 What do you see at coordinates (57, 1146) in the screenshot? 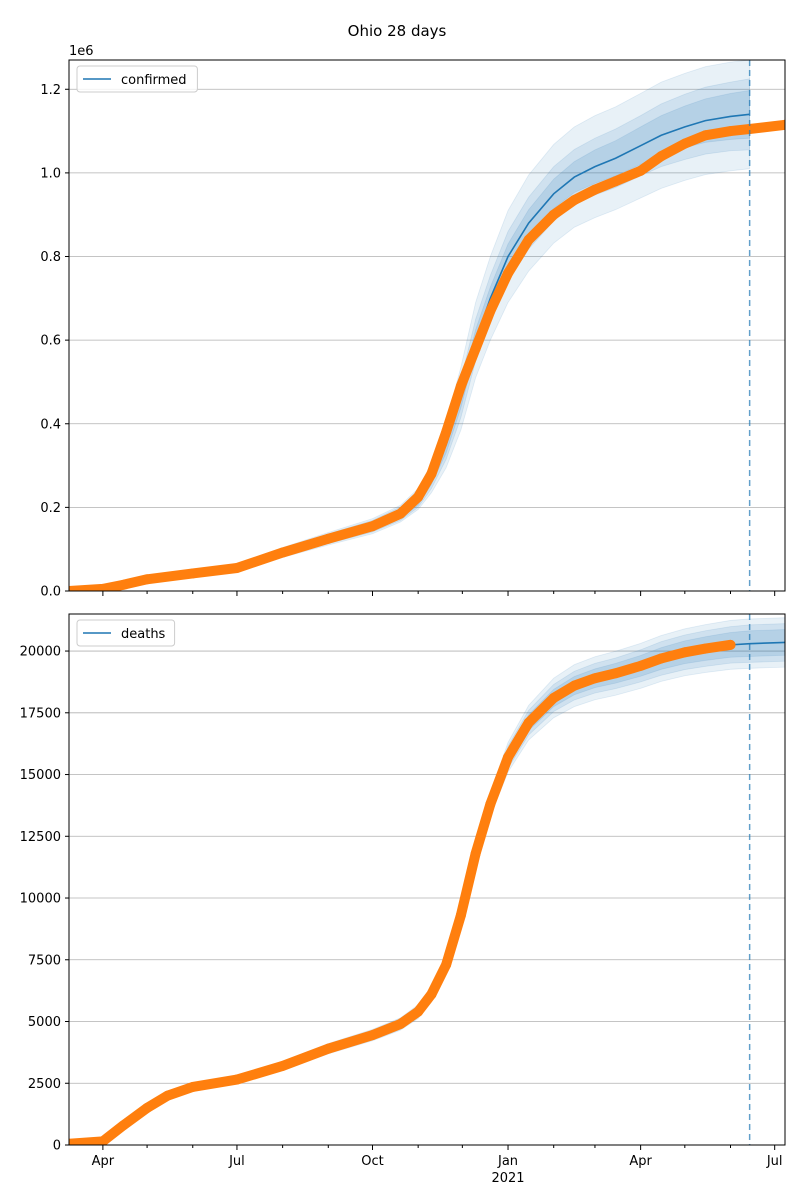
I see `y-tick-label: 0` at bounding box center [57, 1146].